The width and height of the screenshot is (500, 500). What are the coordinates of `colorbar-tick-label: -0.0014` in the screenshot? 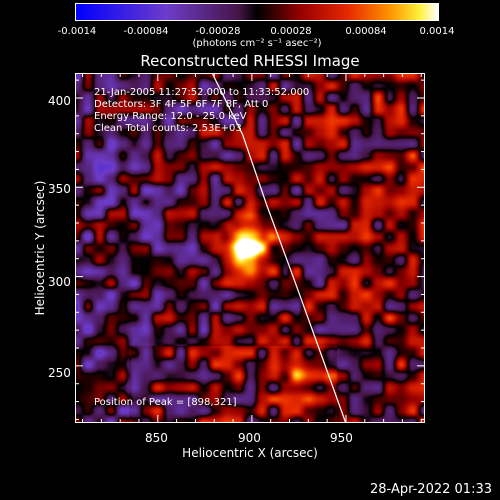 It's located at (77, 31).